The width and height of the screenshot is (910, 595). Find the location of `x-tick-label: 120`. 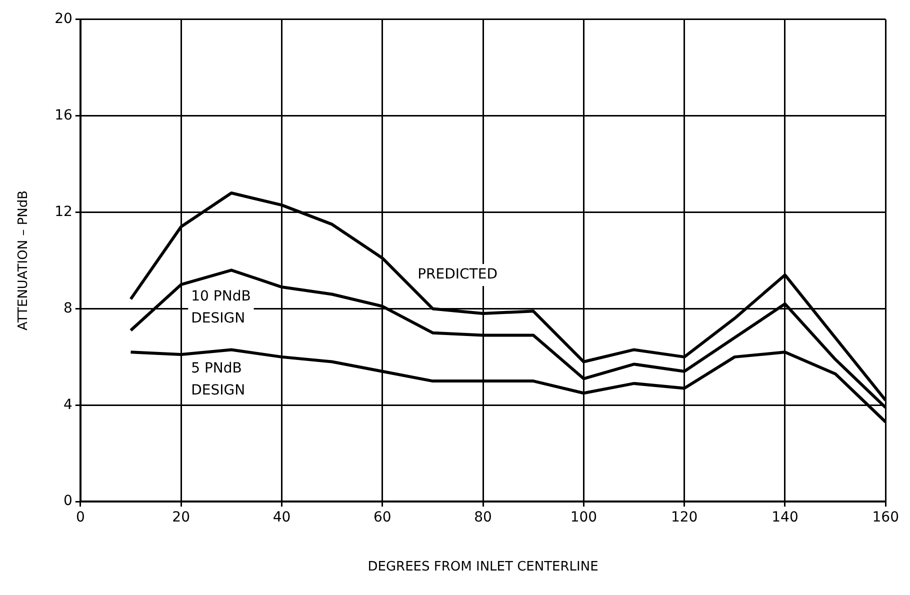

x-tick-label: 120 is located at coordinates (684, 518).